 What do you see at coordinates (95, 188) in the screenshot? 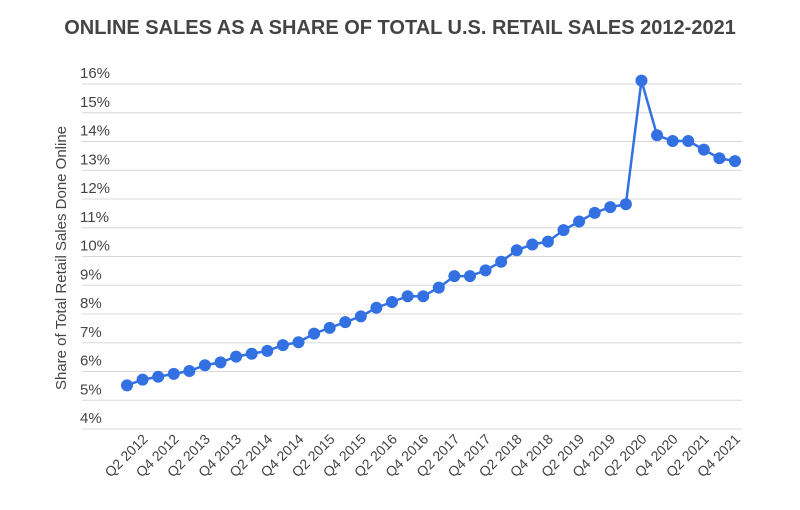
I see `y-tick-label: 12%` at bounding box center [95, 188].